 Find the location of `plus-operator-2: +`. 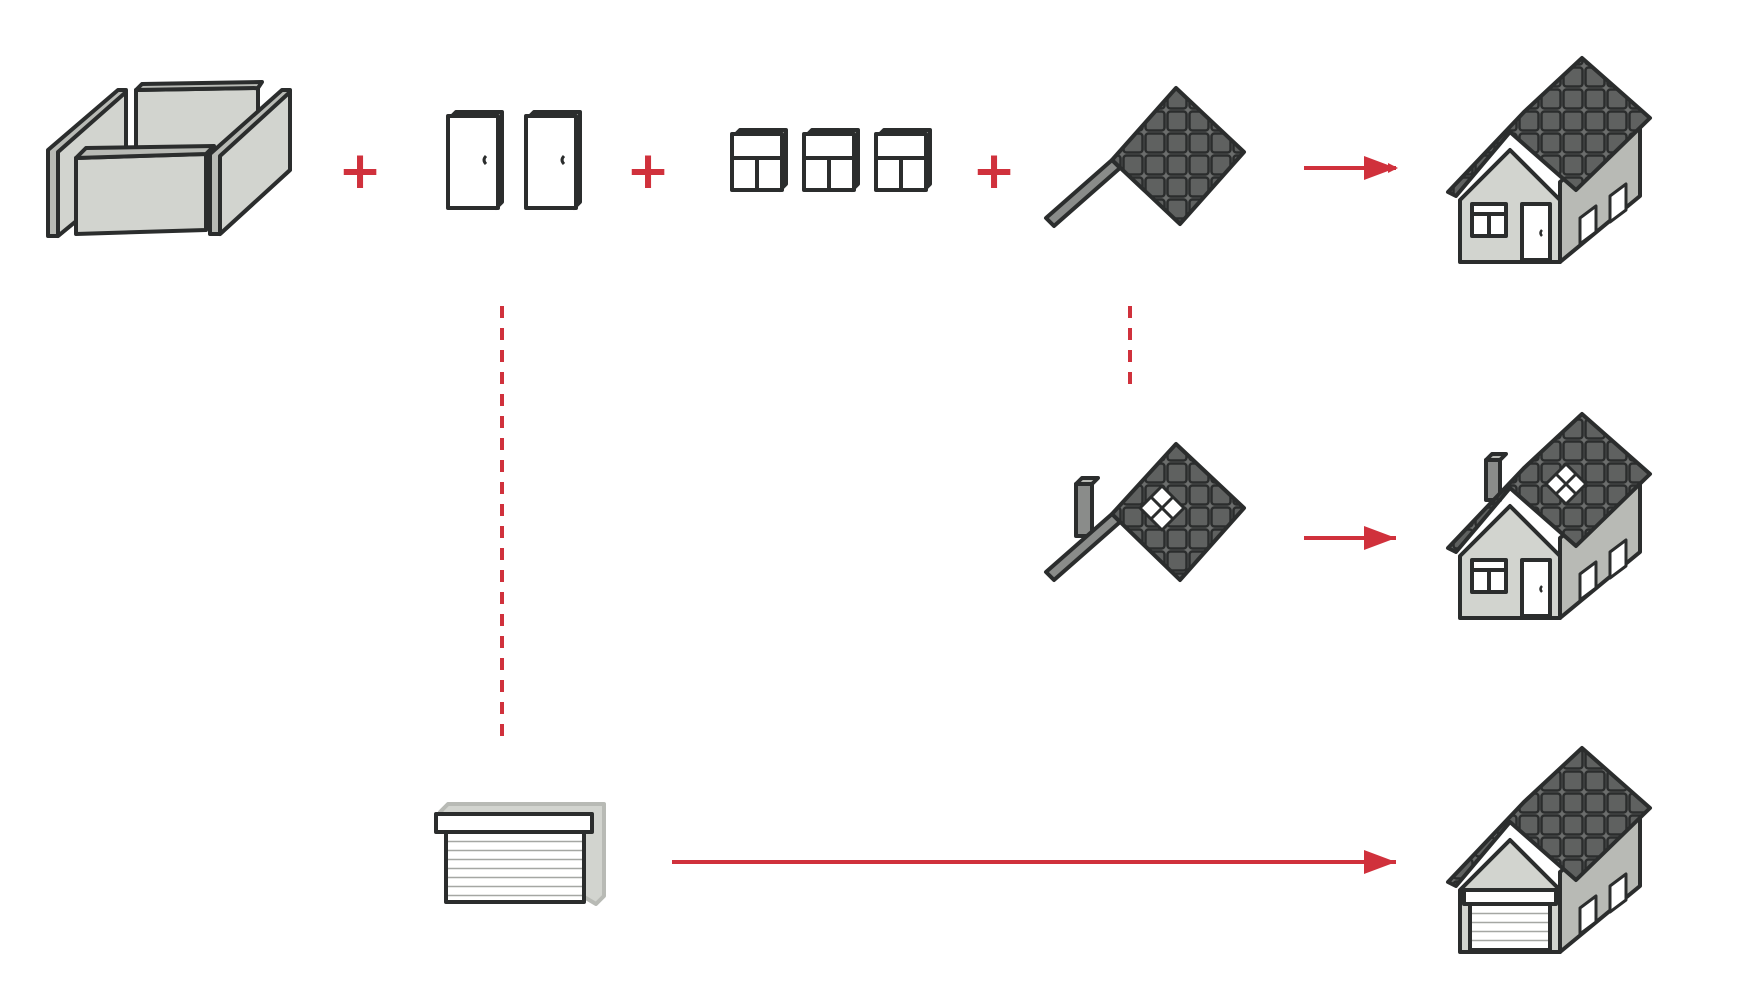

plus-operator-2: + is located at coordinates (648, 171).